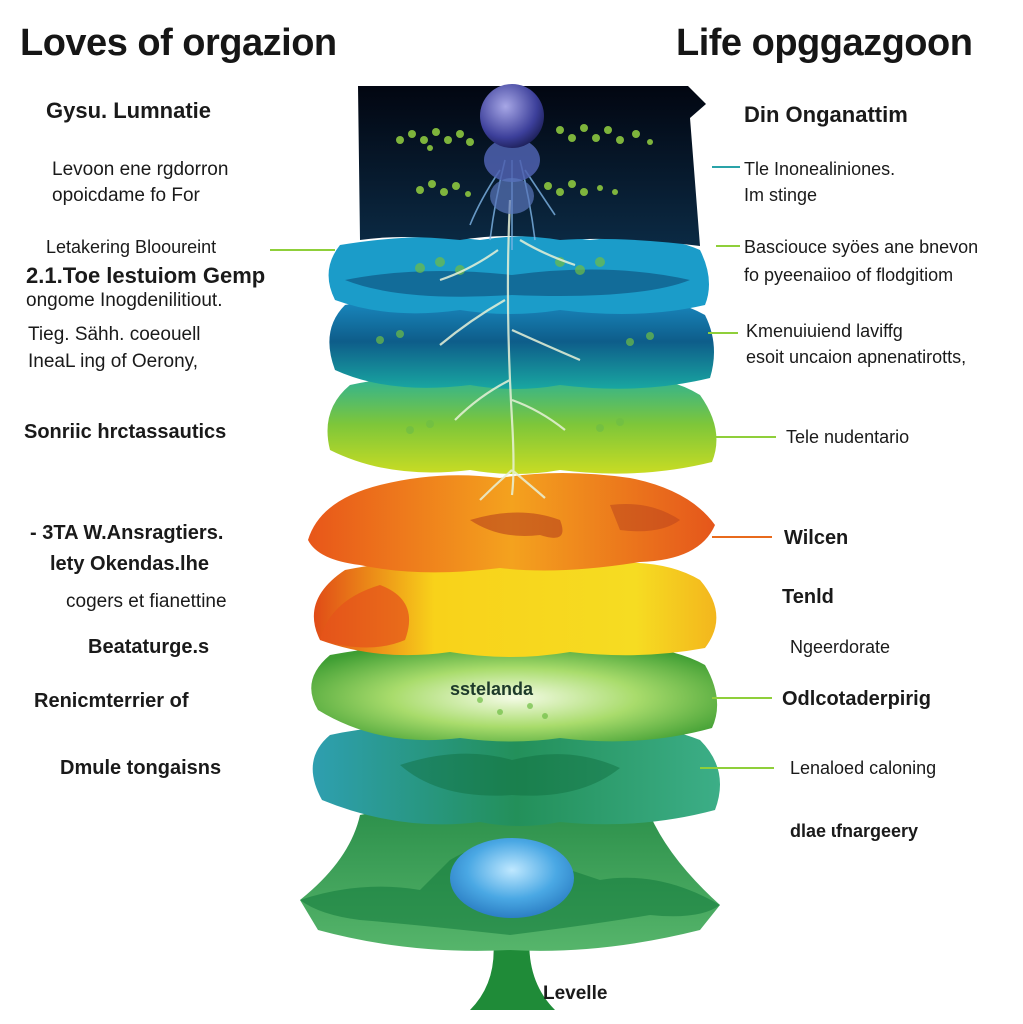  Describe the element at coordinates (816, 538) in the screenshot. I see `right-label-6: Wilcen` at that location.